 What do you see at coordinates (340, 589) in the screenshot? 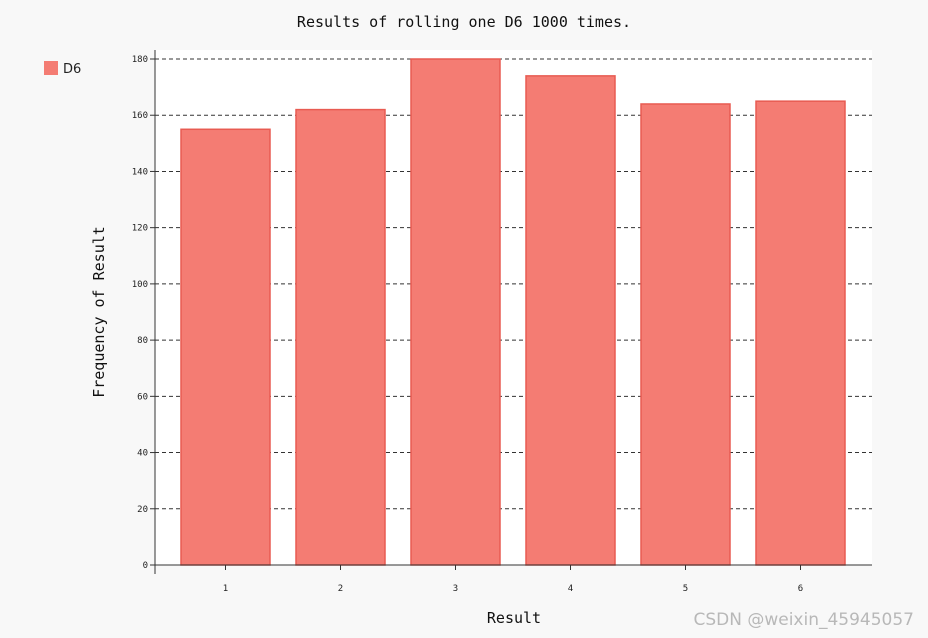
I see `x-tick-label: 2` at bounding box center [340, 589].